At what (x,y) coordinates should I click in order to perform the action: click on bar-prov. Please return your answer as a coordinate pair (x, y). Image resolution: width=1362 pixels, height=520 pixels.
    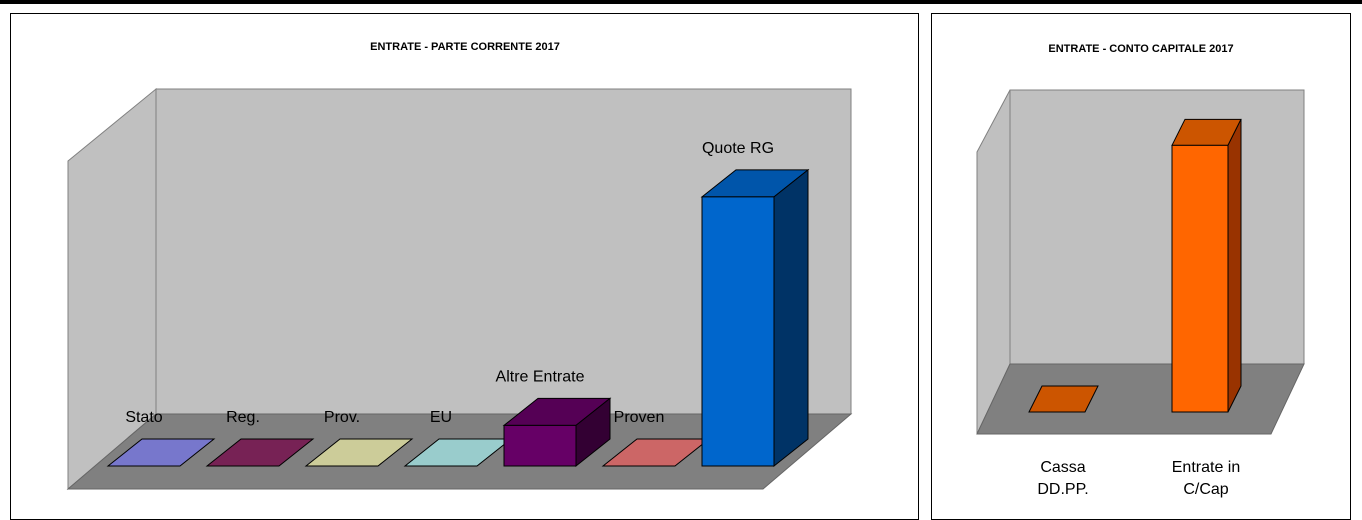
    Looking at the image, I should click on (359, 452).